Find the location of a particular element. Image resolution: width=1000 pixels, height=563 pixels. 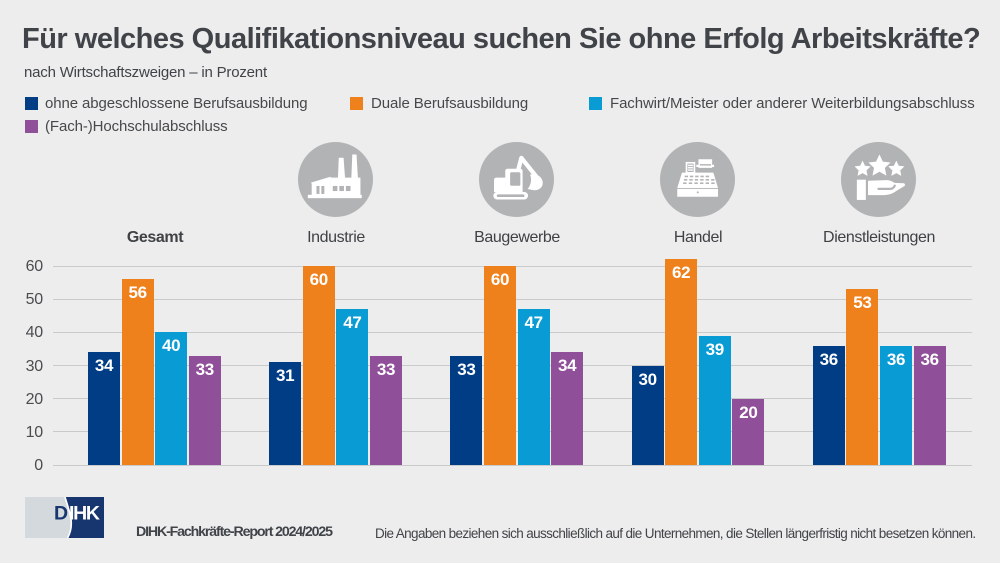

svg-text: IHK is located at coordinates (84, 513).